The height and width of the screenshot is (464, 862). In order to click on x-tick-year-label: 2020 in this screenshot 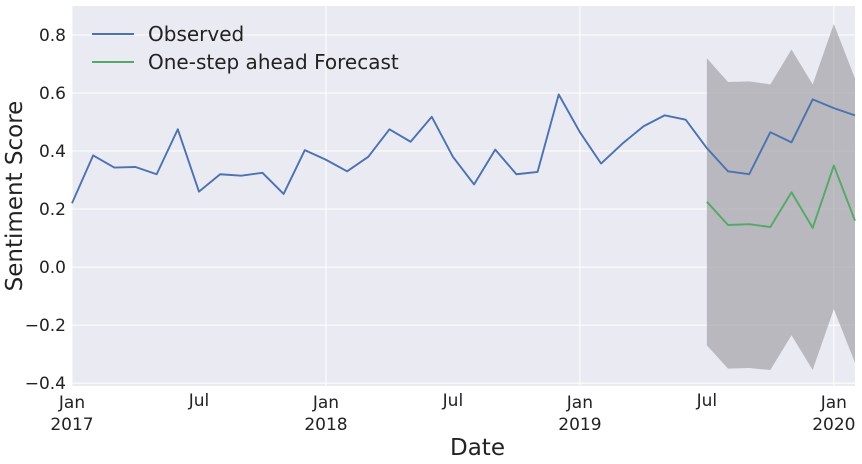, I will do `click(833, 425)`.